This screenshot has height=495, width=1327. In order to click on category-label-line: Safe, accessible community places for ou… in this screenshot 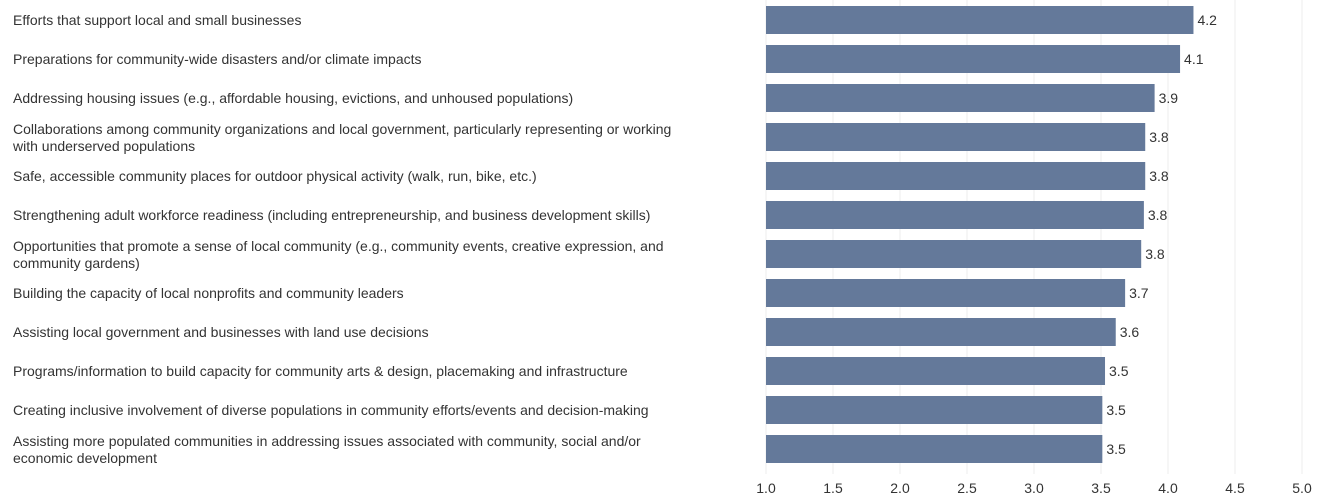, I will do `click(275, 176)`.